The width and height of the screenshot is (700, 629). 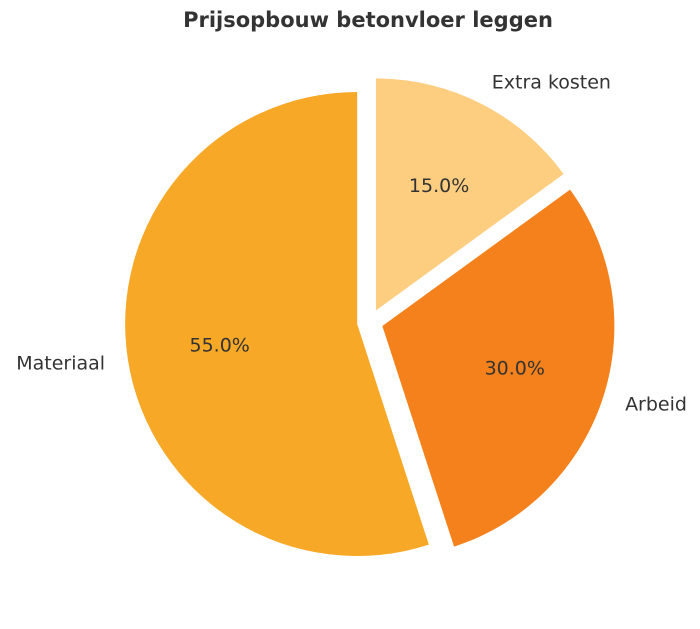 What do you see at coordinates (551, 83) in the screenshot?
I see `slice-label: Extra kosten` at bounding box center [551, 83].